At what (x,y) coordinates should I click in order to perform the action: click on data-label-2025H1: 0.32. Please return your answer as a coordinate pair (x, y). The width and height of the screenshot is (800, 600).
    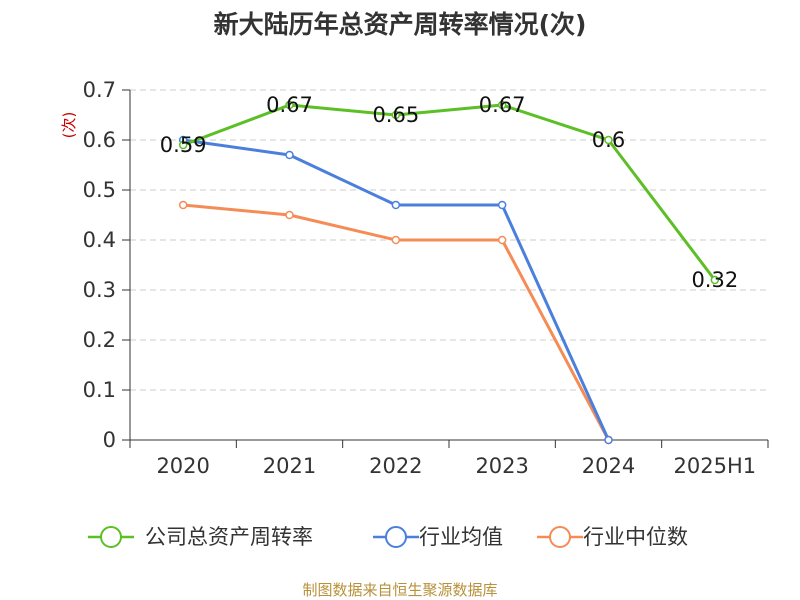
    Looking at the image, I should click on (714, 280).